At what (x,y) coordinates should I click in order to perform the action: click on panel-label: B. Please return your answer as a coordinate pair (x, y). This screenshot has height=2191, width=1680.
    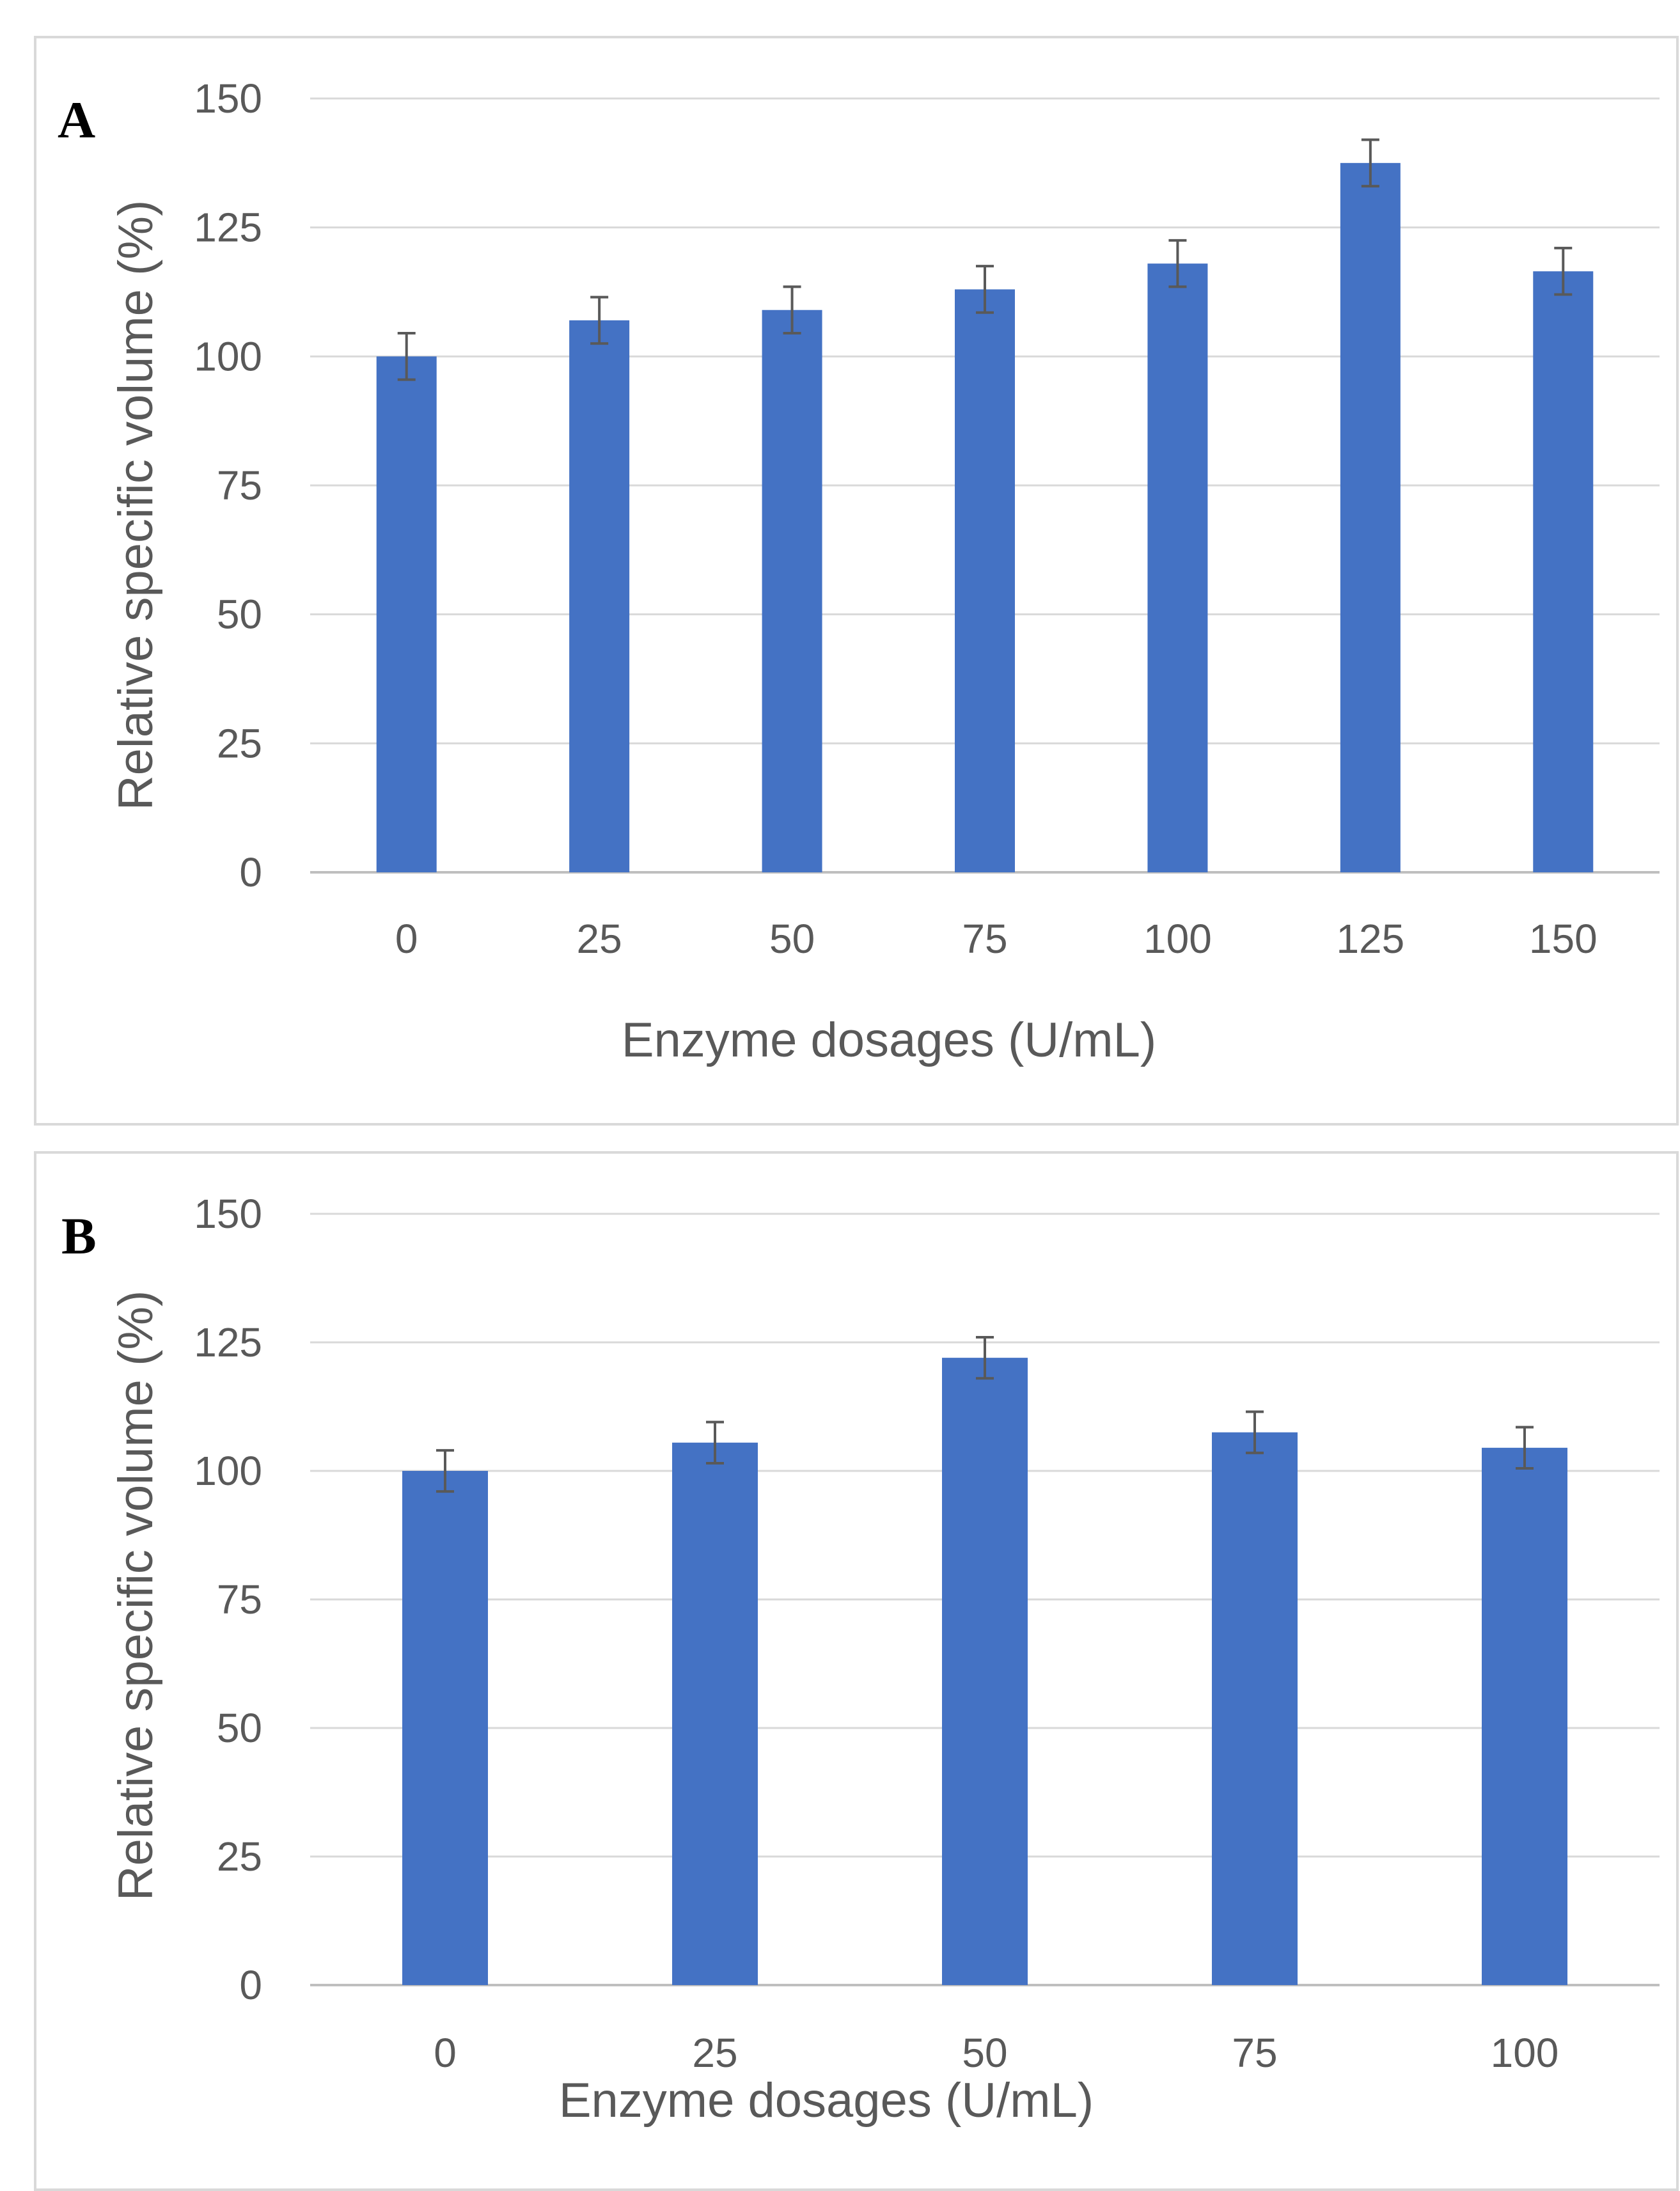
    Looking at the image, I should click on (79, 1236).